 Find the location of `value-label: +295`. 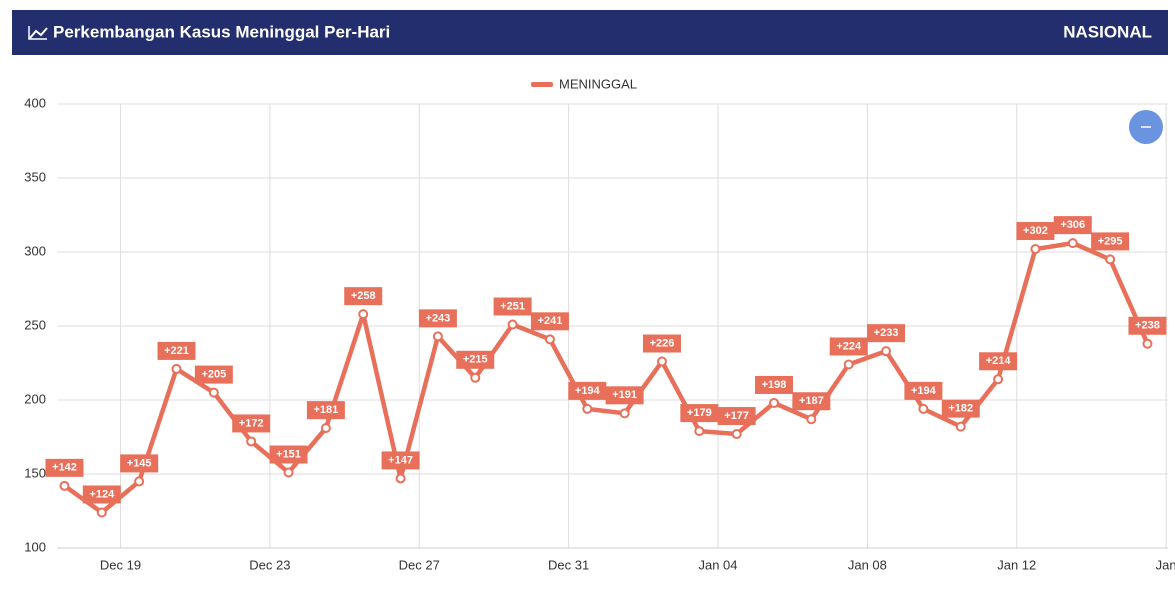

value-label: +295 is located at coordinates (1110, 241).